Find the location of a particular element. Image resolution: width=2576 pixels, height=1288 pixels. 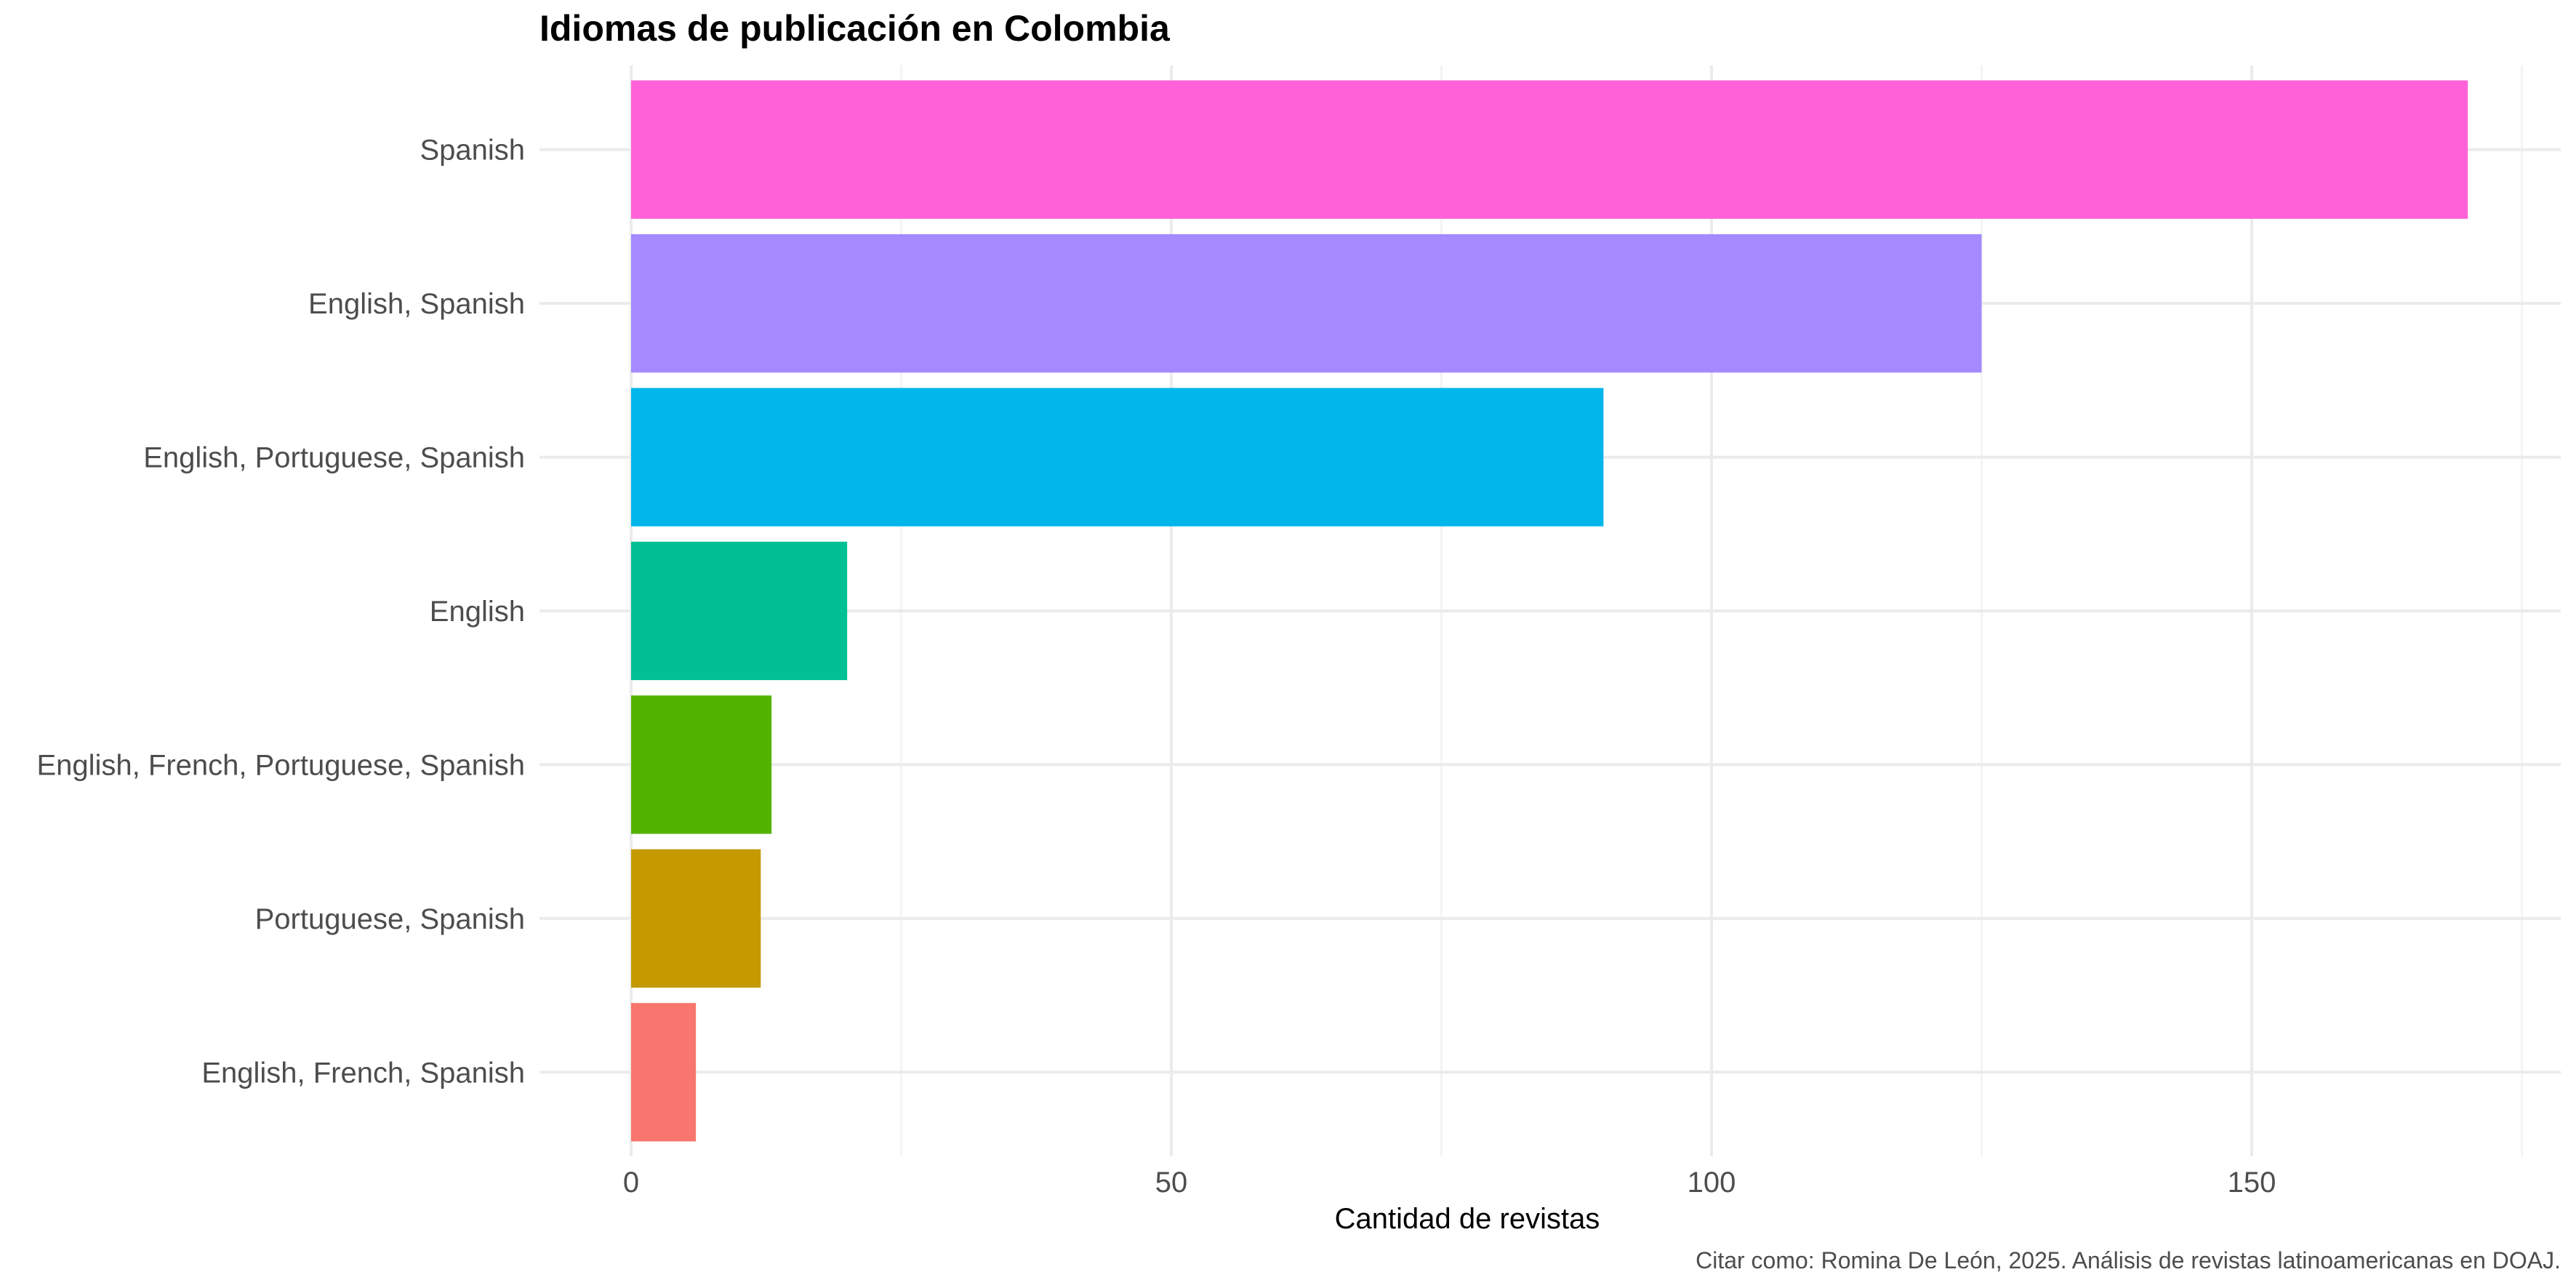

y-tick-label: English, Portuguese, Spanish is located at coordinates (334, 458).